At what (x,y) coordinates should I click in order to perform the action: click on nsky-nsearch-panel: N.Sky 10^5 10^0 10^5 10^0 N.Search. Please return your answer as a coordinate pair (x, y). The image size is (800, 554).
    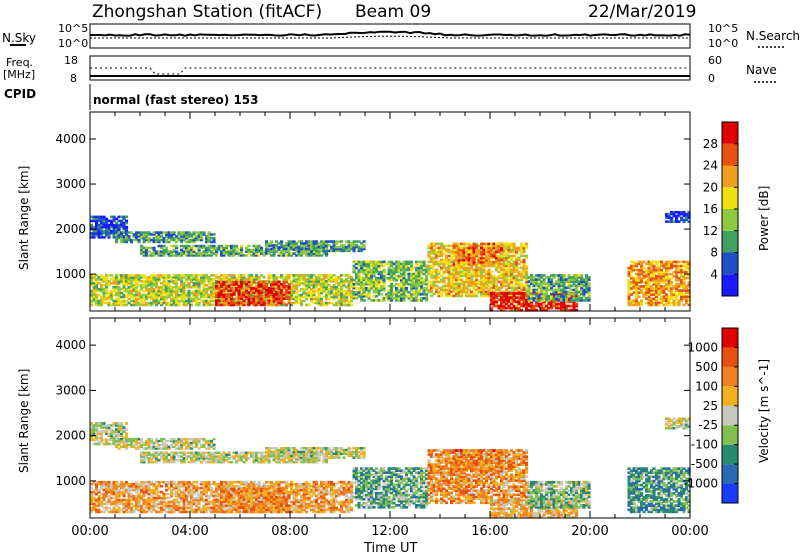
    Looking at the image, I should click on (401, 36).